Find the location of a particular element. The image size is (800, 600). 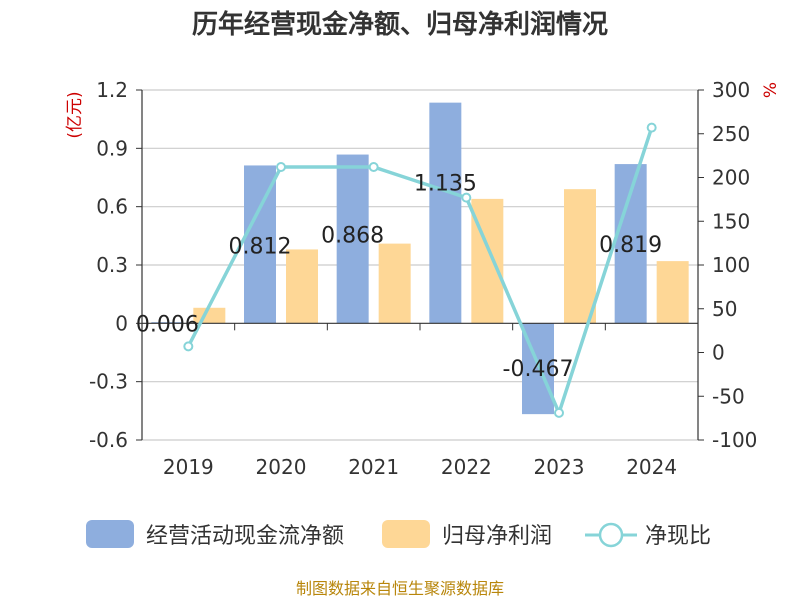

right-tick-label: 100 is located at coordinates (731, 265).